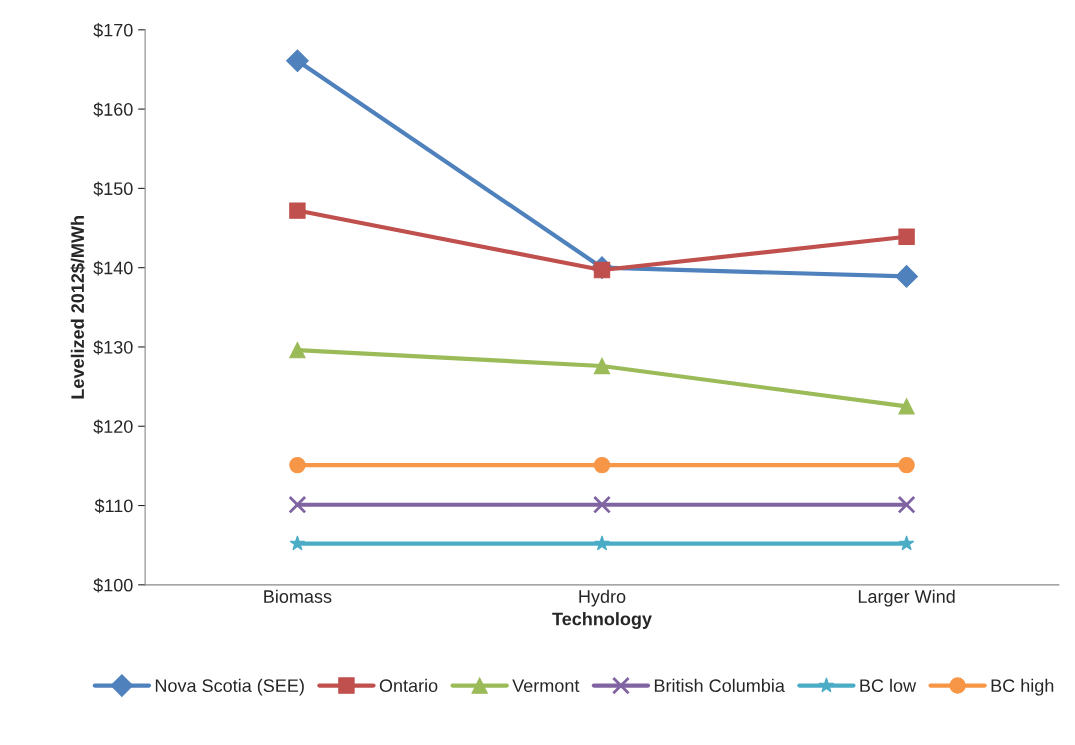 The width and height of the screenshot is (1075, 745). I want to click on y-tick-label: $170, so click(113, 30).